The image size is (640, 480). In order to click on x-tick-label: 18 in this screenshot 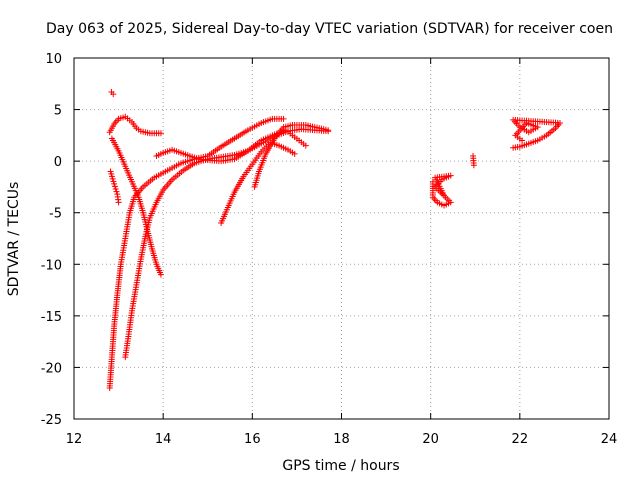, I will do `click(341, 439)`.